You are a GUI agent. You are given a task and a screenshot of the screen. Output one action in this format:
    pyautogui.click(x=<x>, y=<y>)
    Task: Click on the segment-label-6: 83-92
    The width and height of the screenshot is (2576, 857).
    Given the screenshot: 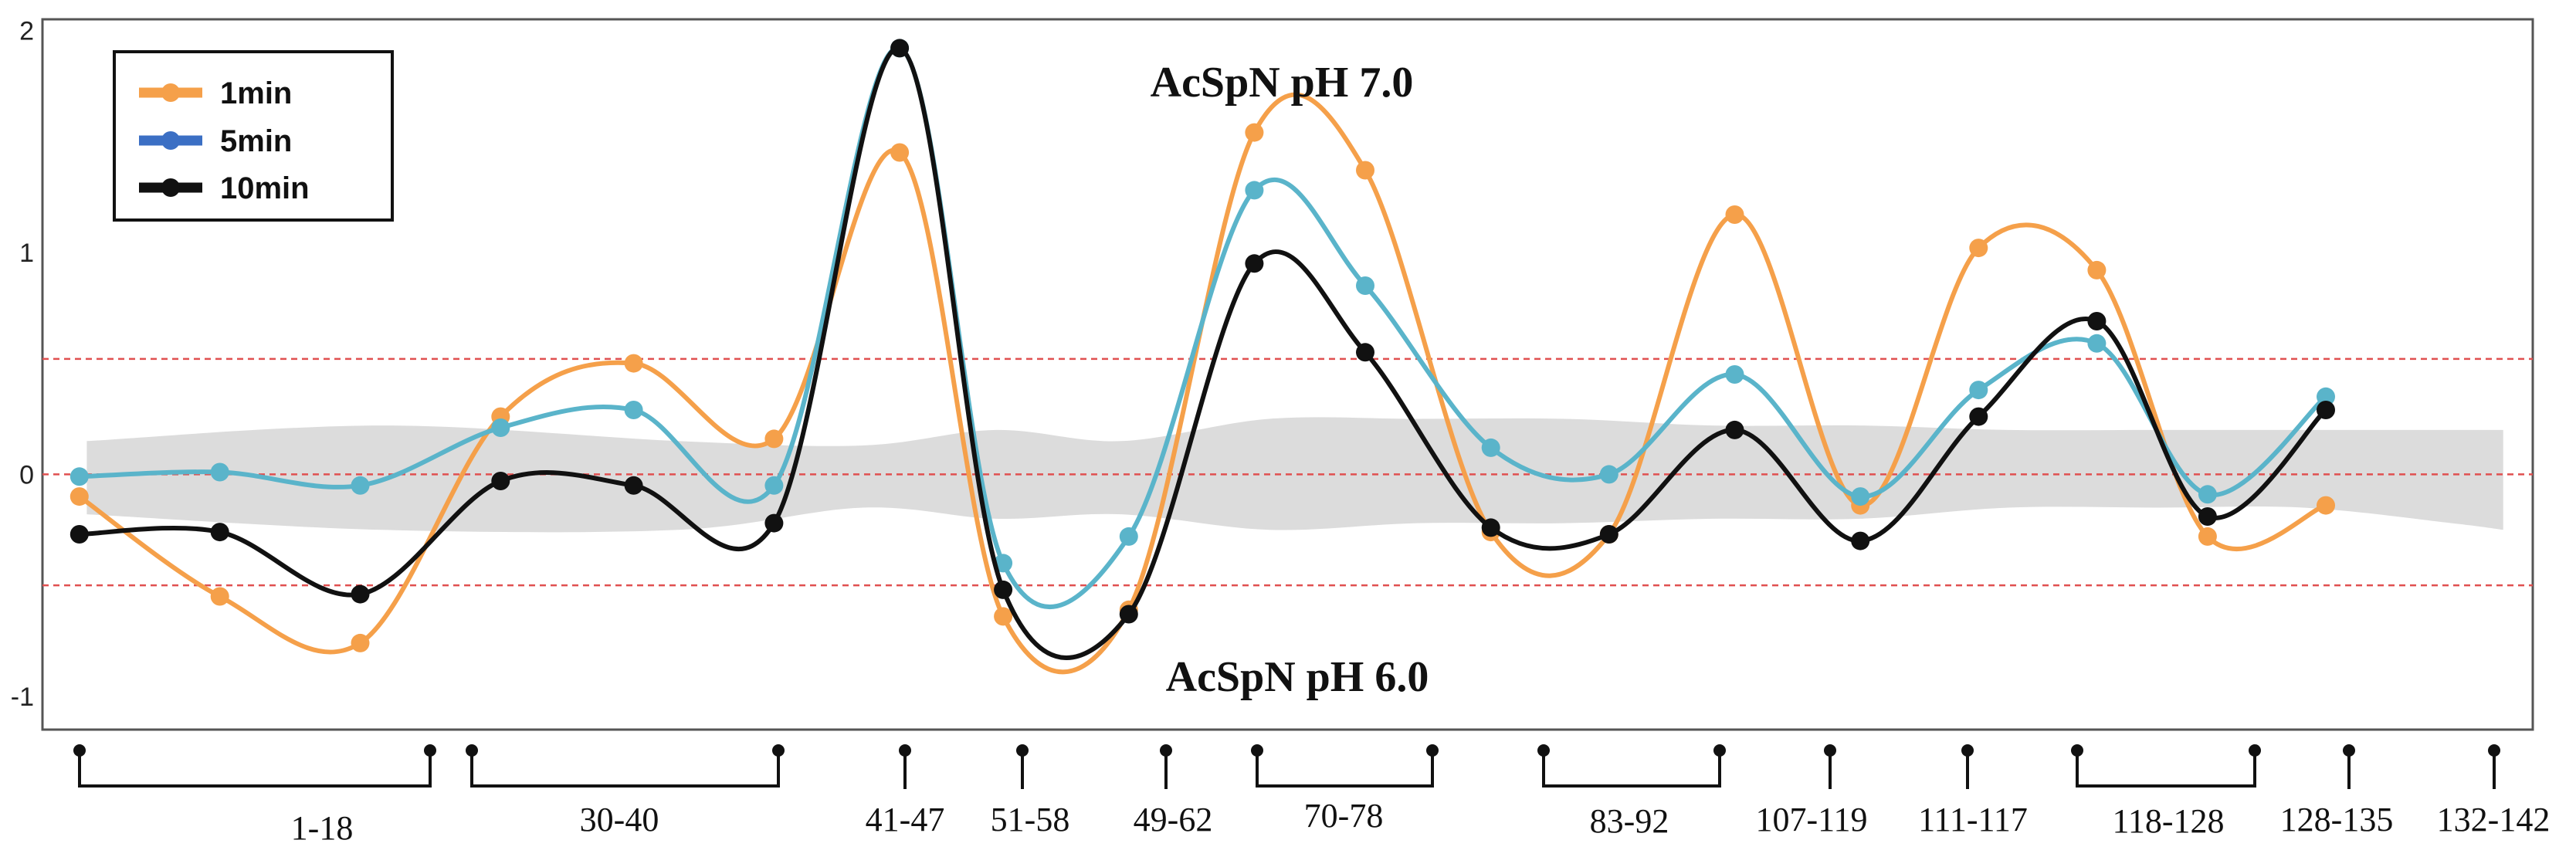 What is the action you would take?
    pyautogui.click(x=1629, y=821)
    